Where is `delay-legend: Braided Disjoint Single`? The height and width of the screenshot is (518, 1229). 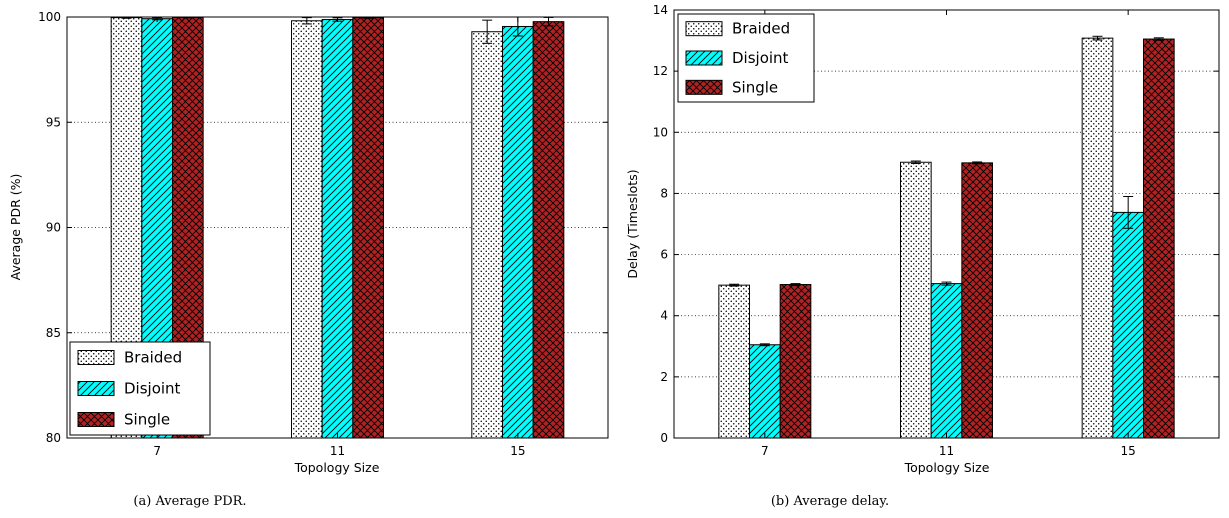
delay-legend: Braided Disjoint Single is located at coordinates (746, 58).